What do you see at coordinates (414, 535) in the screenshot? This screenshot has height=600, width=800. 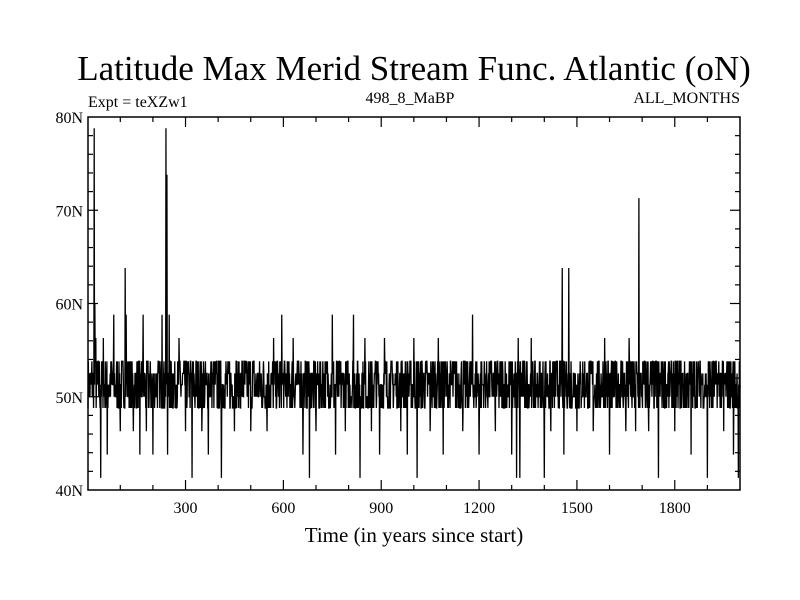 I see `x-axis-label: Time (in years since start)` at bounding box center [414, 535].